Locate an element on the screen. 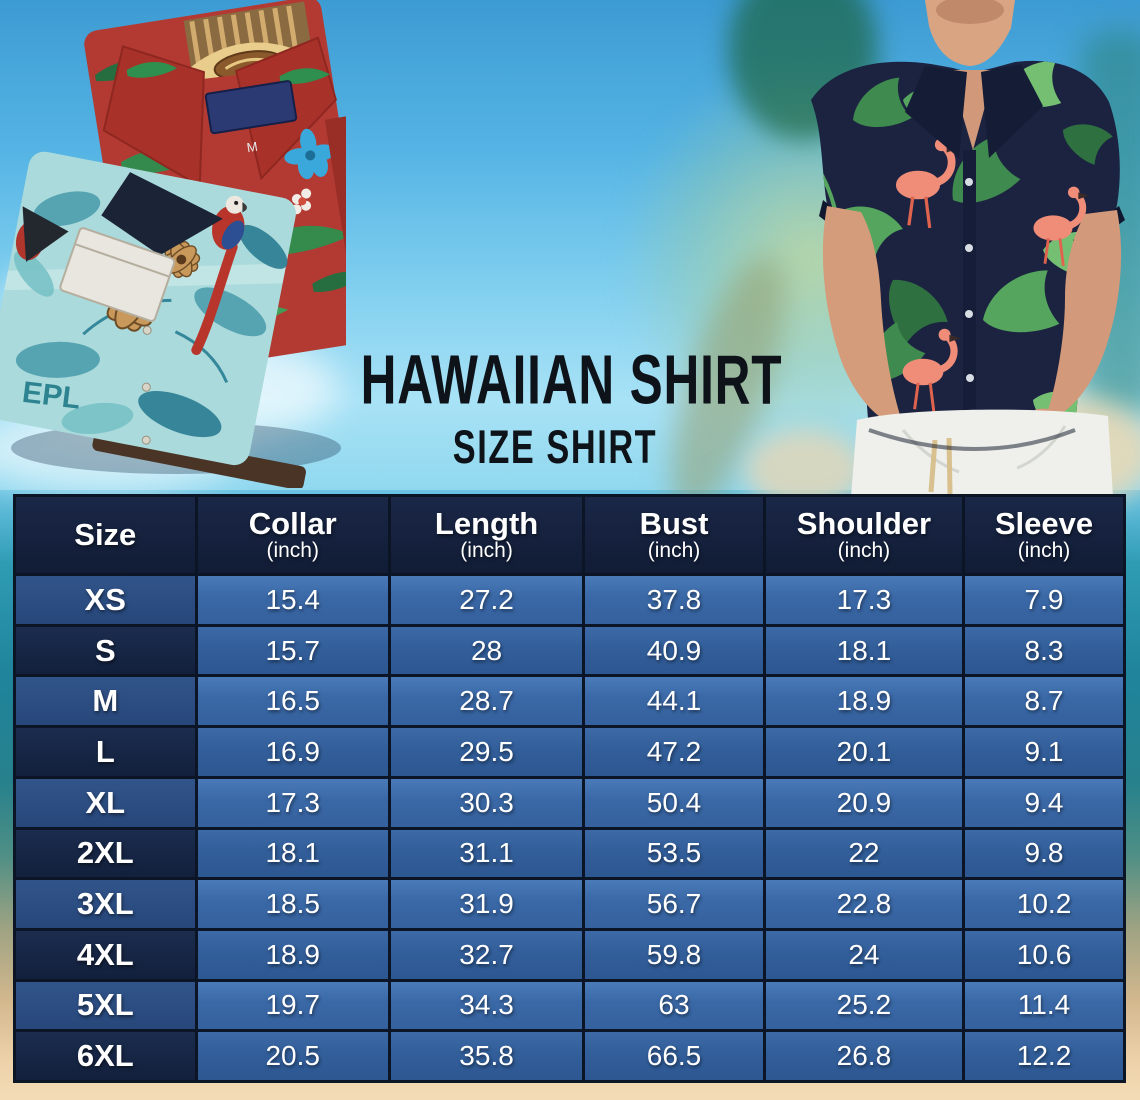 Image resolution: width=1140 pixels, height=1100 pixels. value-cell: 56.7 is located at coordinates (674, 904).